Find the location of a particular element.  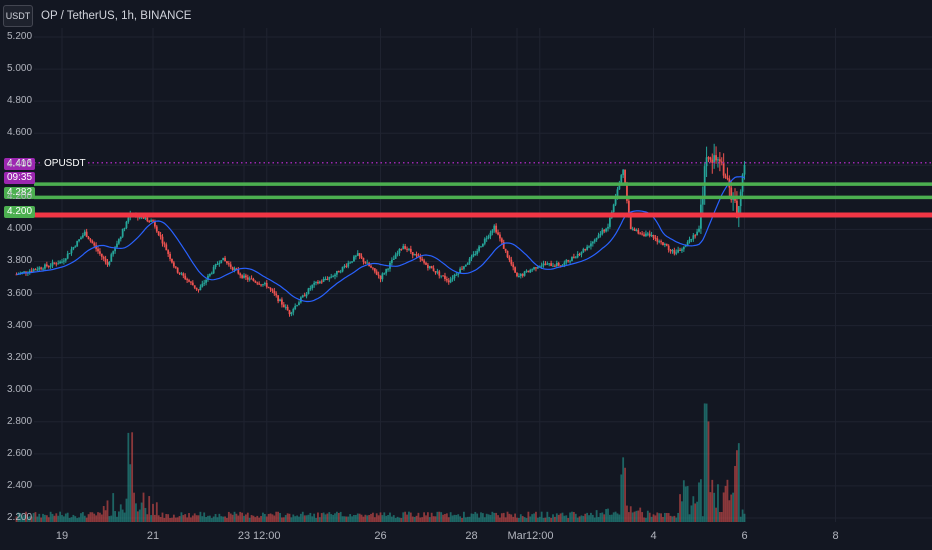

time-tick-label: 8 is located at coordinates (835, 536).